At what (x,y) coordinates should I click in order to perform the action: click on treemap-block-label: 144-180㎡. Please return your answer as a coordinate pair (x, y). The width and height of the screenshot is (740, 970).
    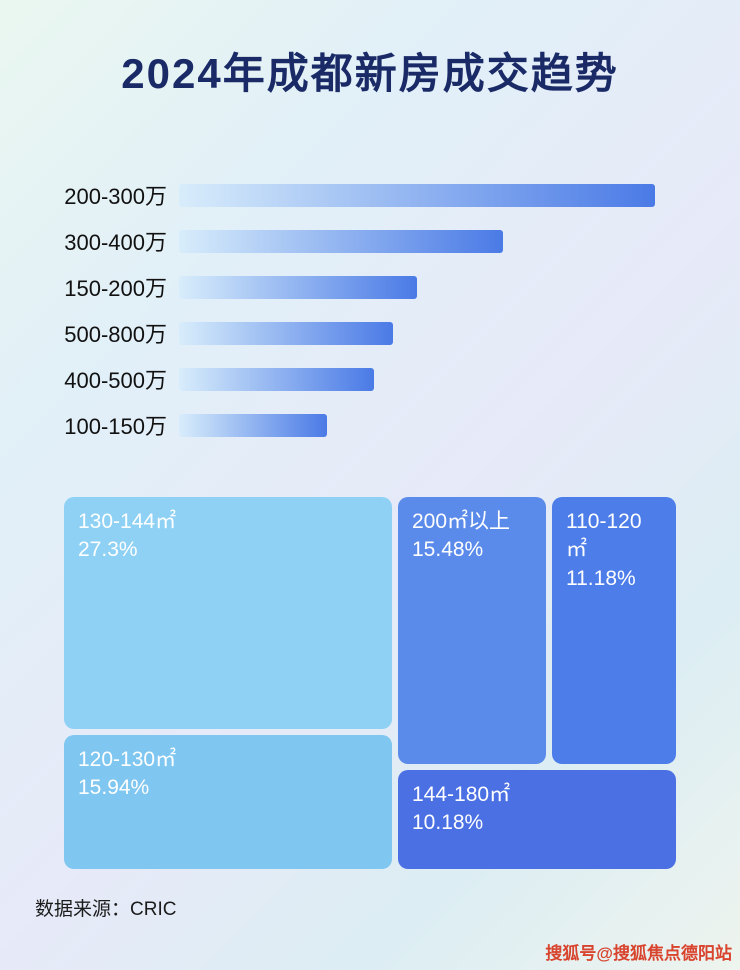
    Looking at the image, I should click on (461, 794).